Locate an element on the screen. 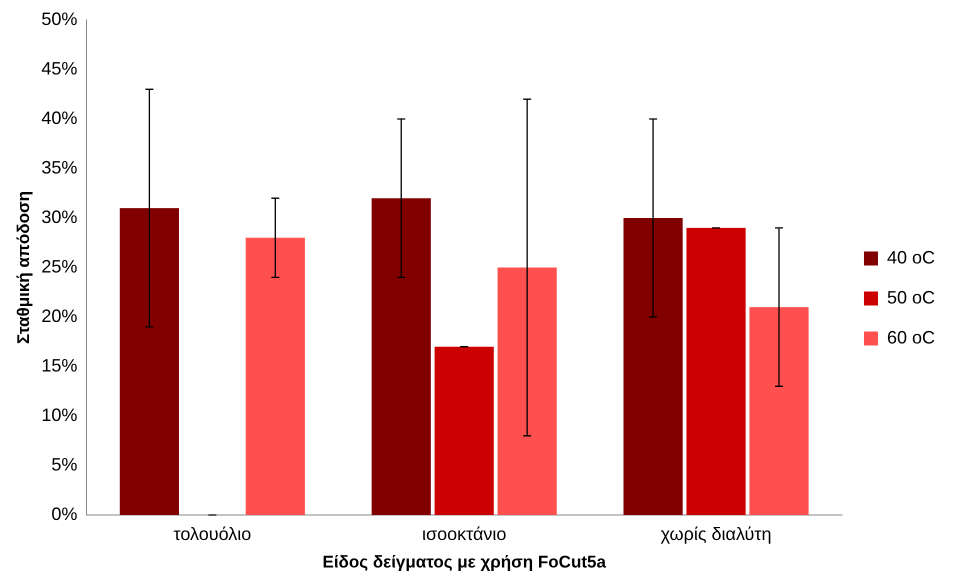  legend-label: 40 oC is located at coordinates (911, 257).